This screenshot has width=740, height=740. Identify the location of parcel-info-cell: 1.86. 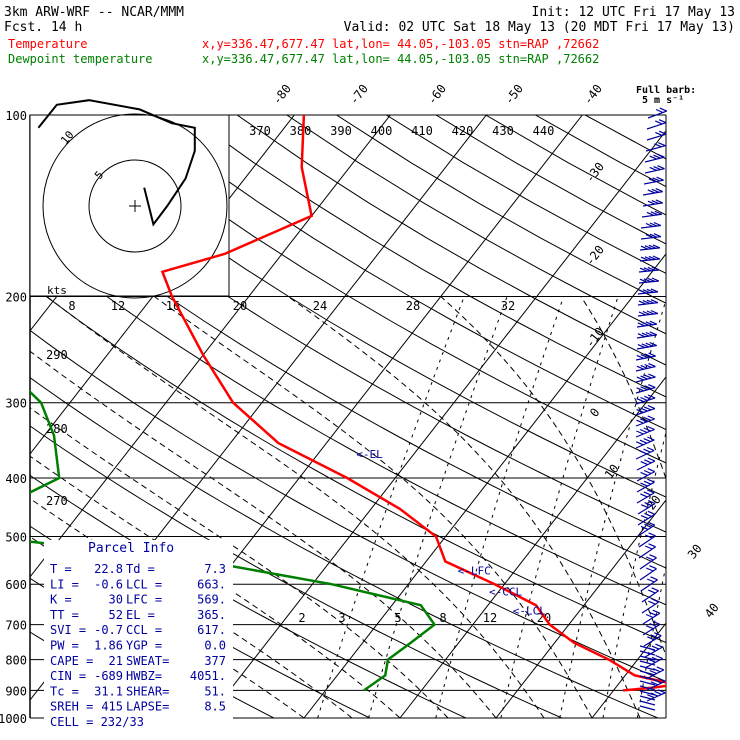
(108, 646).